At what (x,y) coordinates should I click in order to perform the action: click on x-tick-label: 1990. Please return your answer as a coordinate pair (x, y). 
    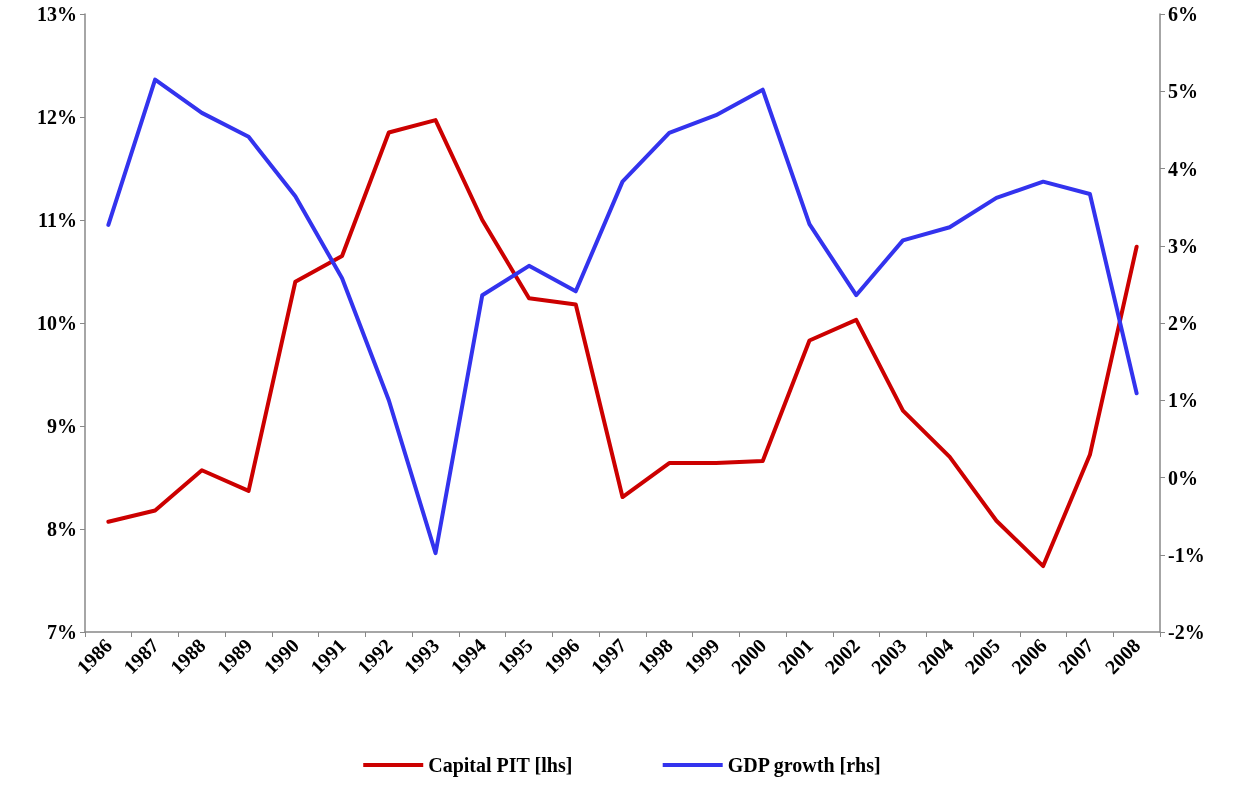
    Looking at the image, I should click on (281, 656).